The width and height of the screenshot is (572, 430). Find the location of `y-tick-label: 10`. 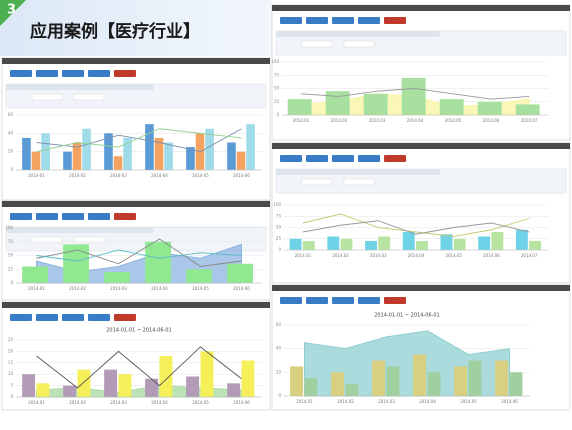

y-tick-label: 10 is located at coordinates (11, 373).